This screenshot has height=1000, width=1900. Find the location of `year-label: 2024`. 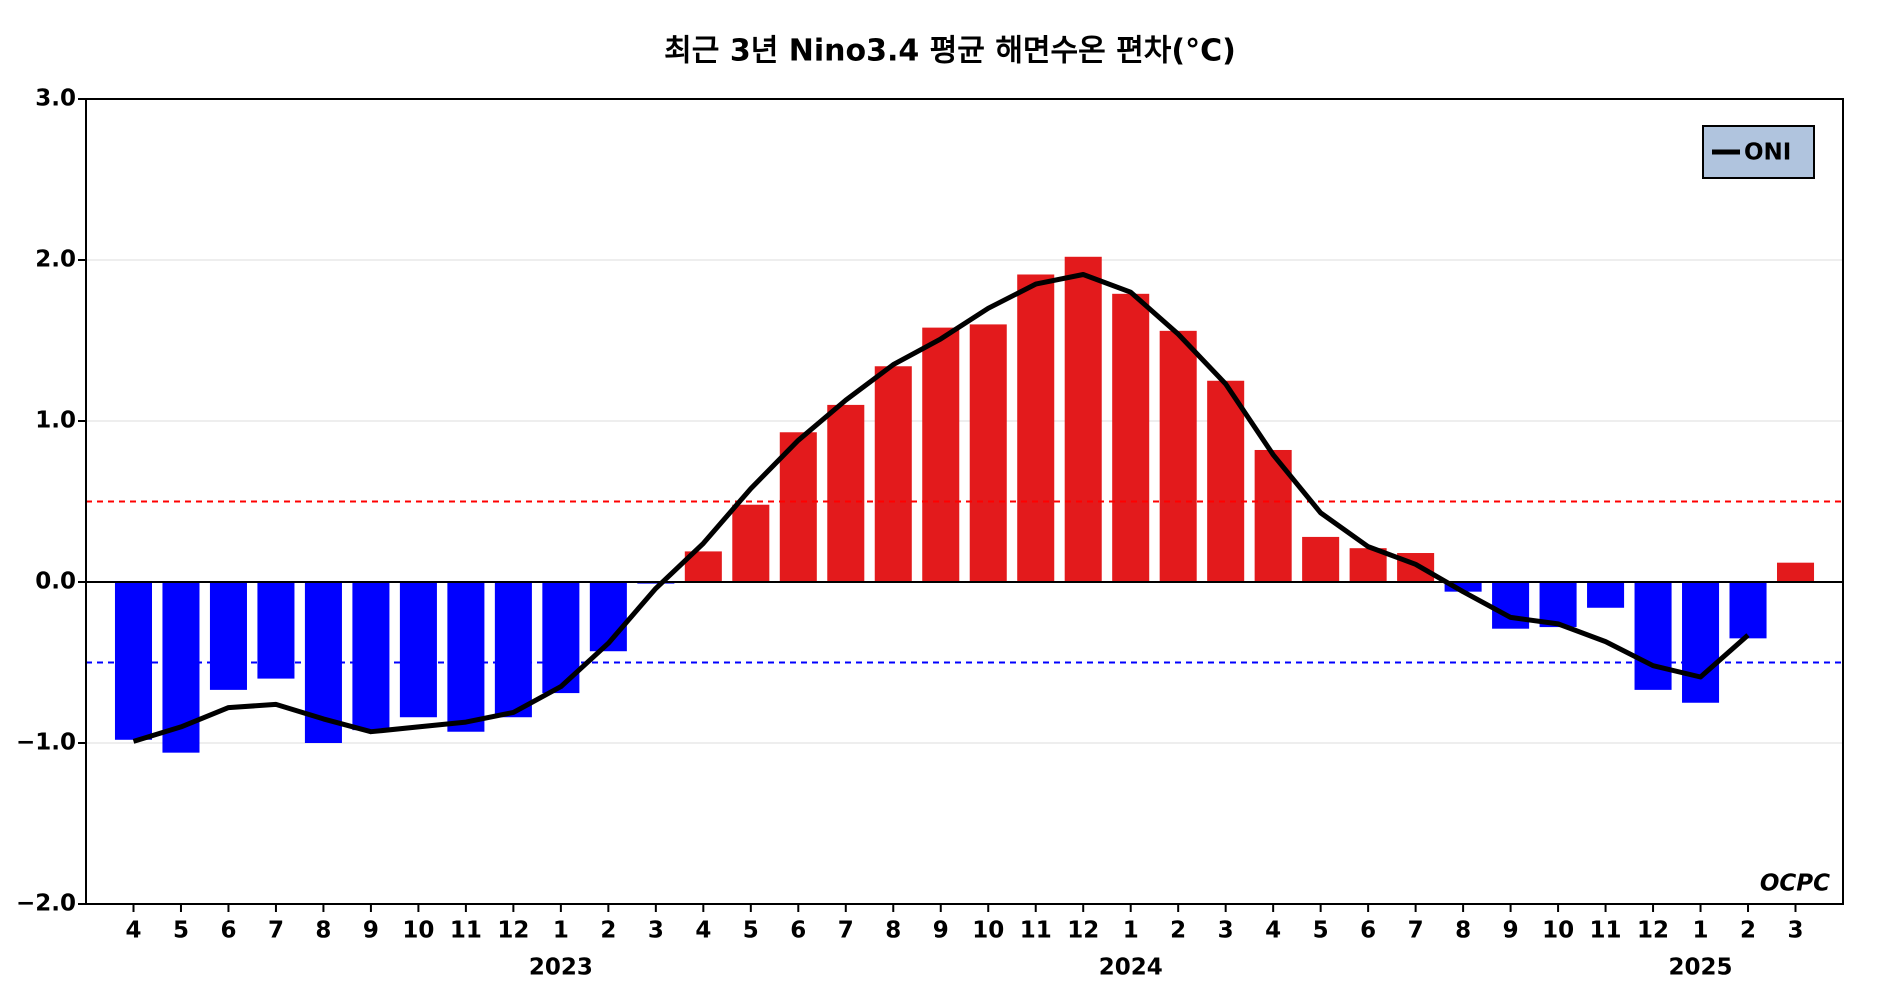

year-label: 2024 is located at coordinates (1131, 968).